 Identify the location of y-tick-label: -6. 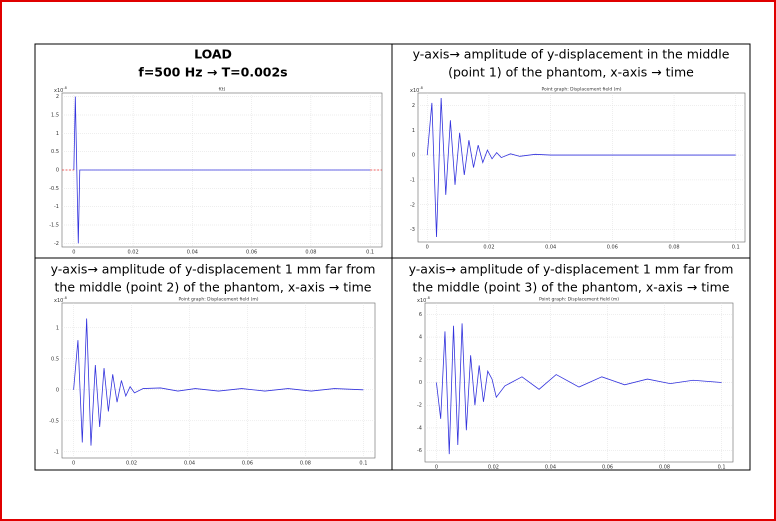
(419, 451).